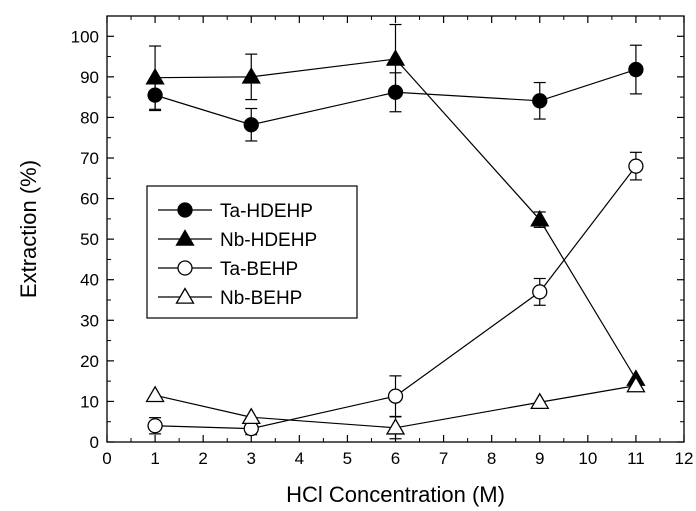 The image size is (696, 511). What do you see at coordinates (89, 239) in the screenshot?
I see `y-tick-label: 50` at bounding box center [89, 239].